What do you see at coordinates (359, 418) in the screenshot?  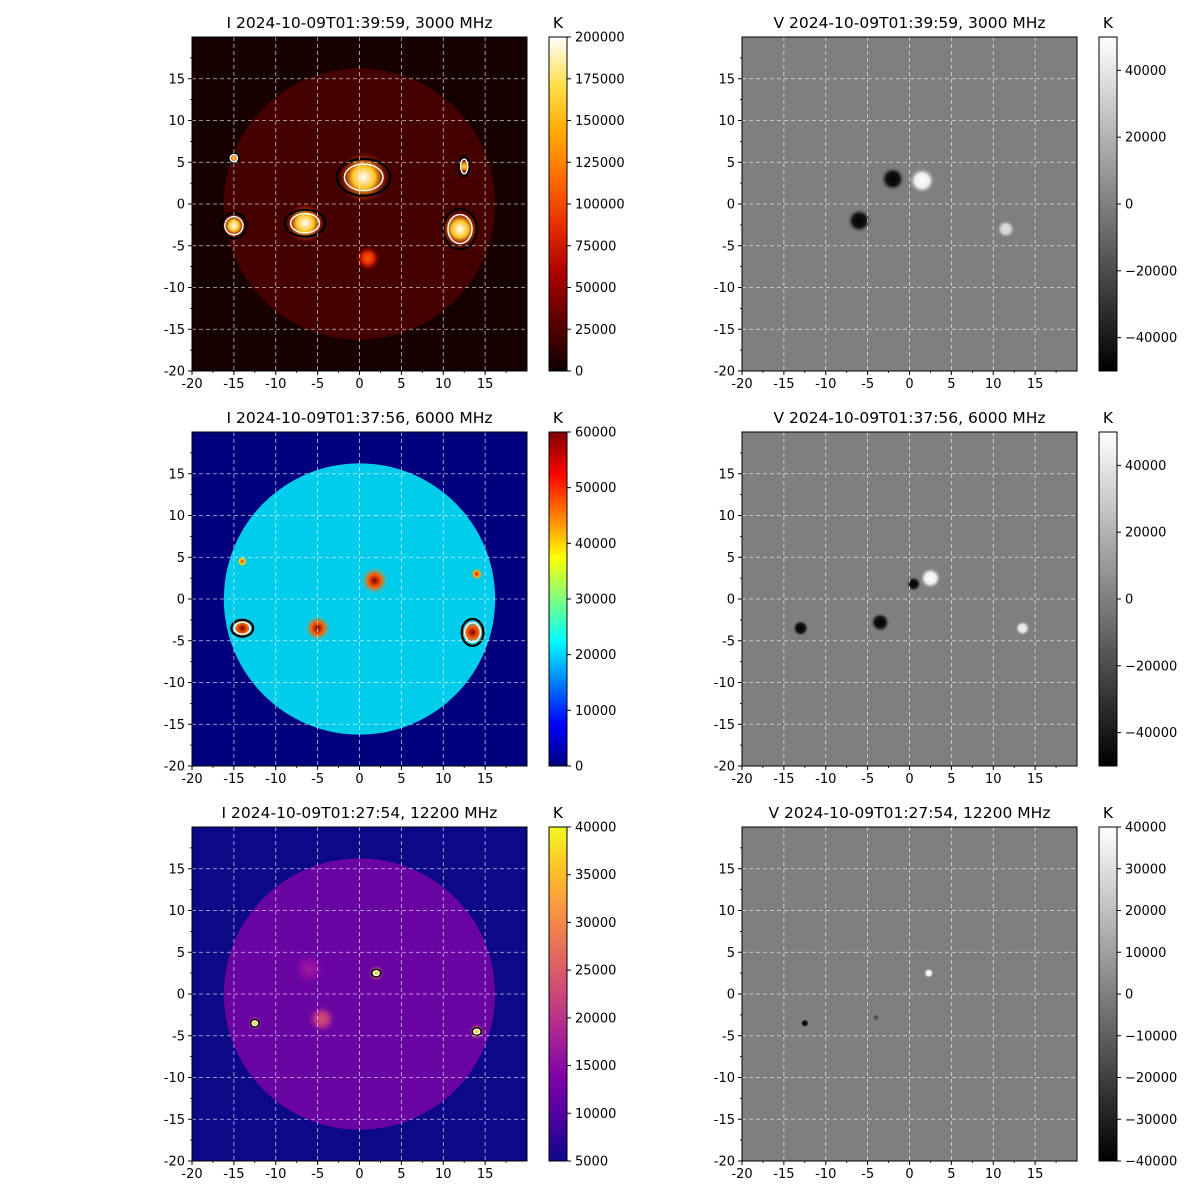 I see `panel-title: I 2024-10-09T01:37:56, 6000 MHz` at bounding box center [359, 418].